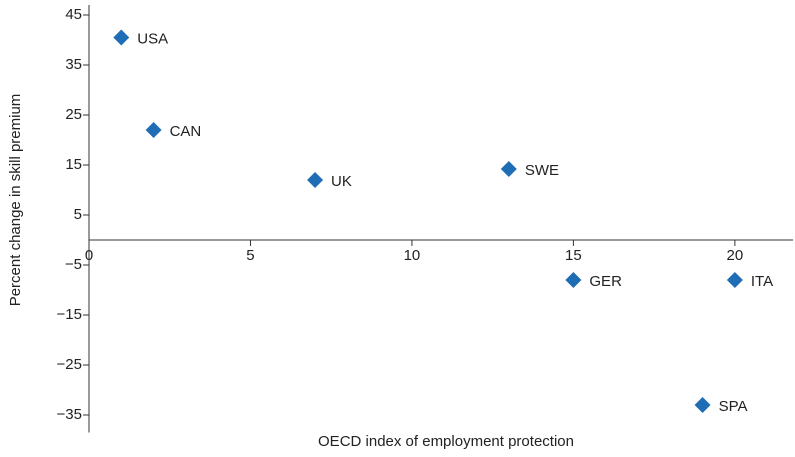 The width and height of the screenshot is (795, 457). I want to click on point-label: CAN, so click(186, 131).